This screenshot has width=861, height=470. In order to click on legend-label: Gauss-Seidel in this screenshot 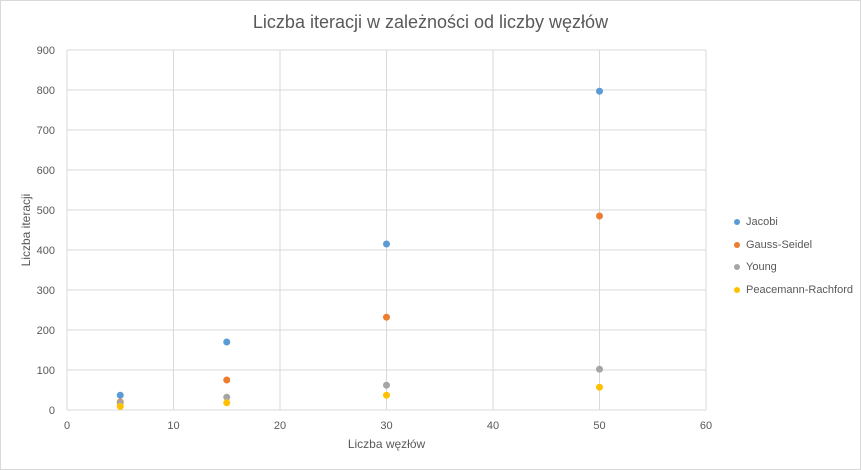, I will do `click(779, 244)`.